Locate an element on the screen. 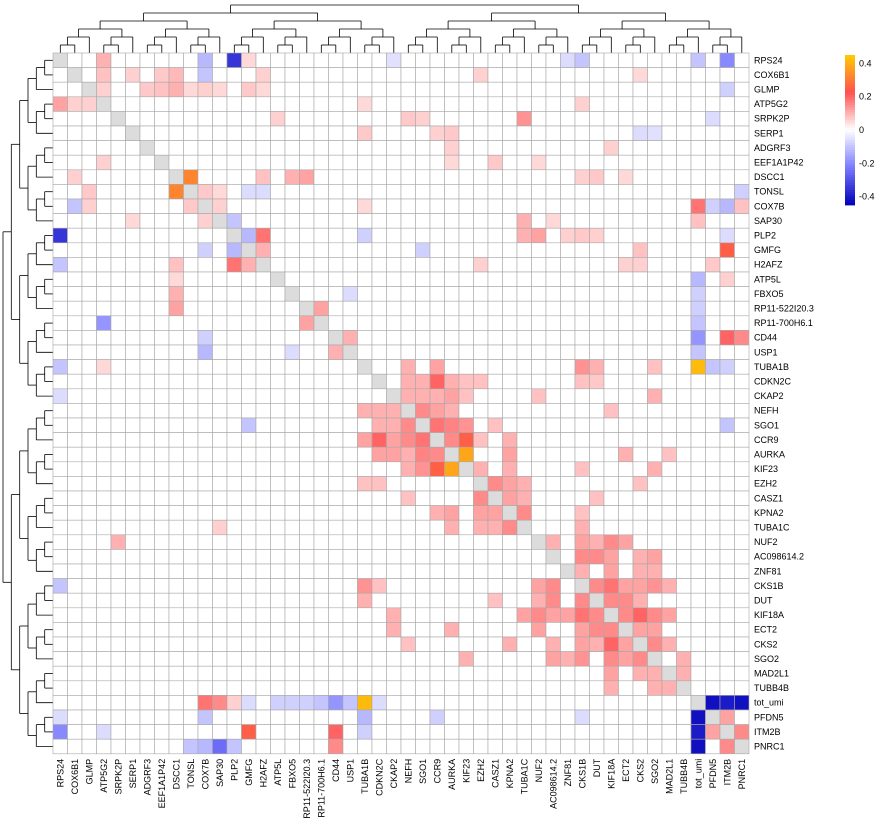 The image size is (880, 840). row-label: CCR9 is located at coordinates (766, 440).